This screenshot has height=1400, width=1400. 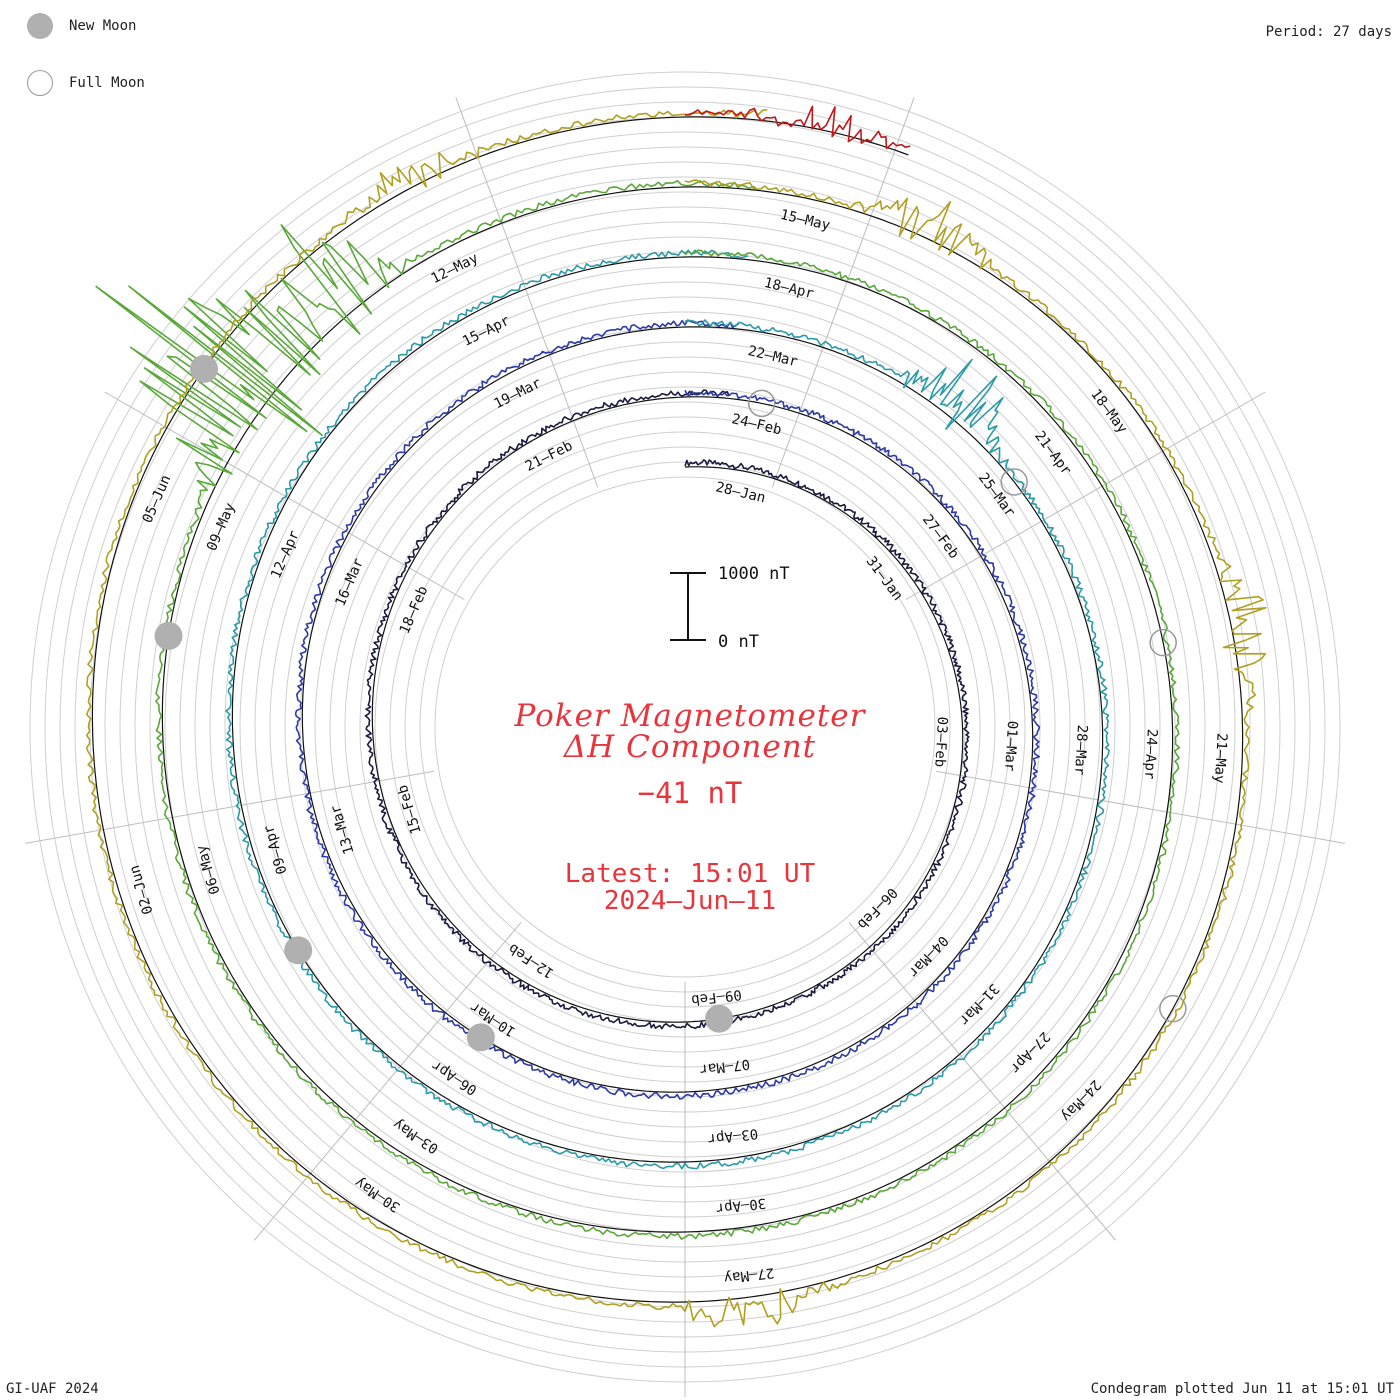 I want to click on date-label: 27–Feb, so click(x=940, y=537).